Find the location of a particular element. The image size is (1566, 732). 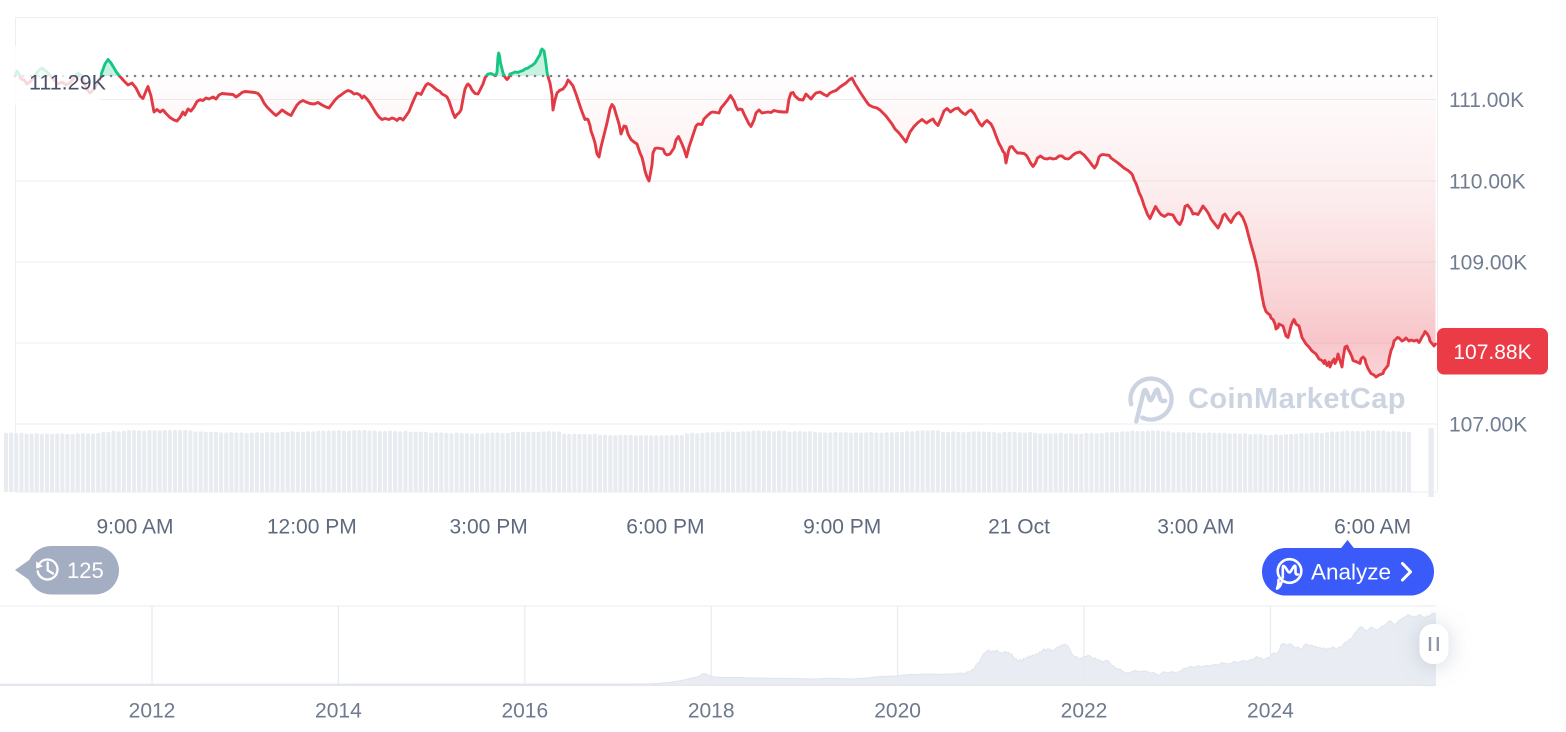

svg-text: 9:00 PM is located at coordinates (842, 527).